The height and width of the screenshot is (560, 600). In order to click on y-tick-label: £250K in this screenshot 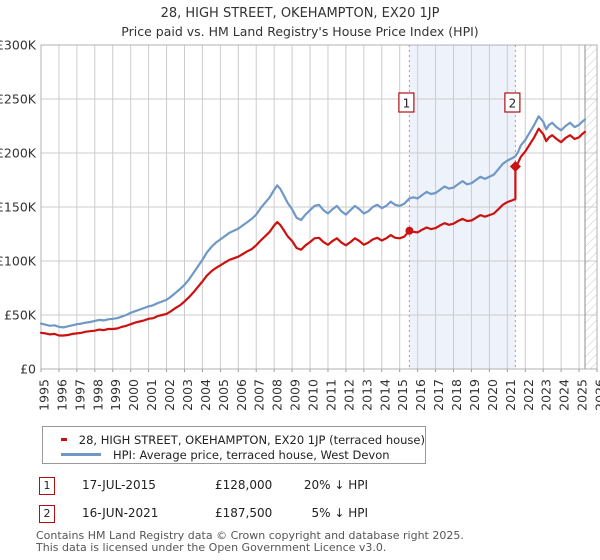, I will do `click(18, 99)`.